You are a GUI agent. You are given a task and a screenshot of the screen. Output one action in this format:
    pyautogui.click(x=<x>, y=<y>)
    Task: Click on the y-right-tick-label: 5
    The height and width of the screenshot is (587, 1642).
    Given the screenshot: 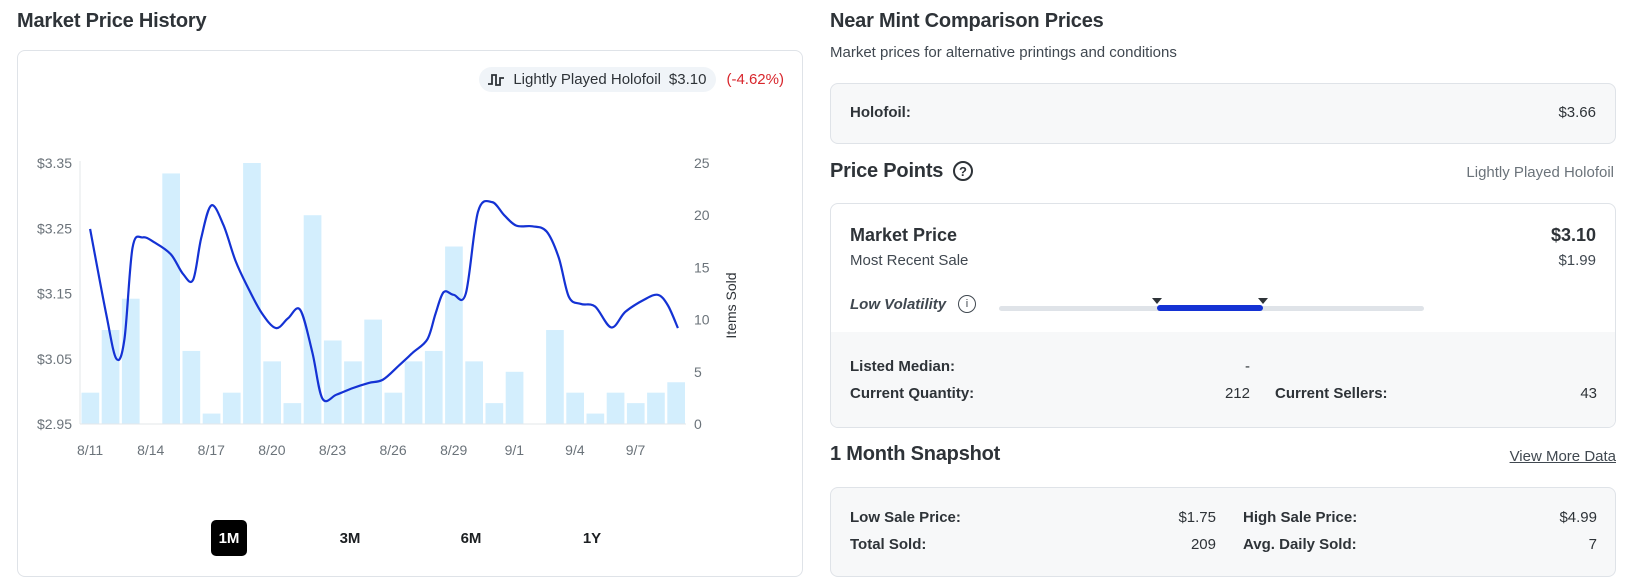 What is the action you would take?
    pyautogui.click(x=698, y=372)
    